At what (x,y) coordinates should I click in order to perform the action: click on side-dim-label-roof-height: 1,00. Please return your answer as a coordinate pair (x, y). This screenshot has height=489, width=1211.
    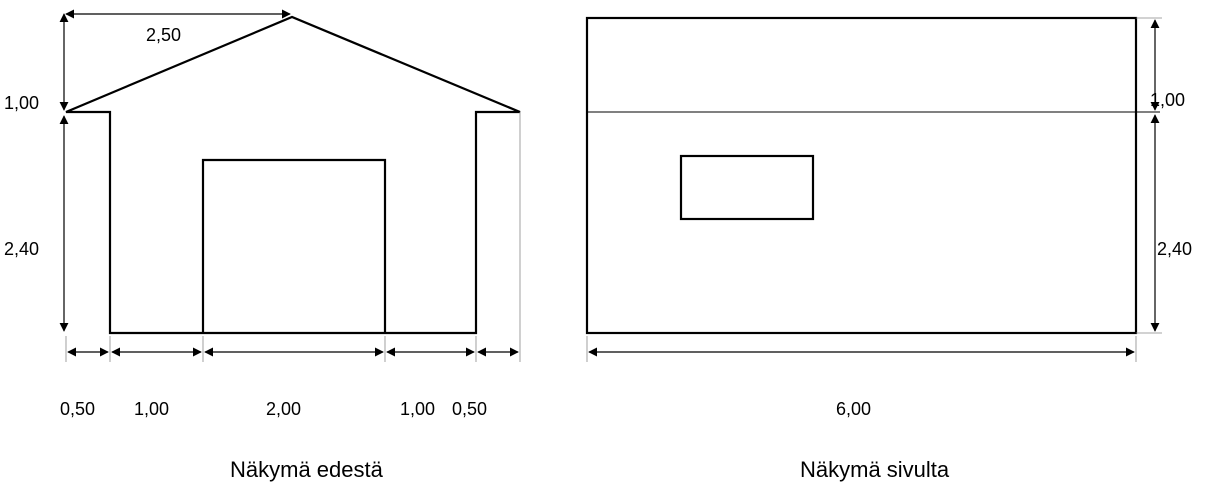
    Looking at the image, I should click on (1167, 100).